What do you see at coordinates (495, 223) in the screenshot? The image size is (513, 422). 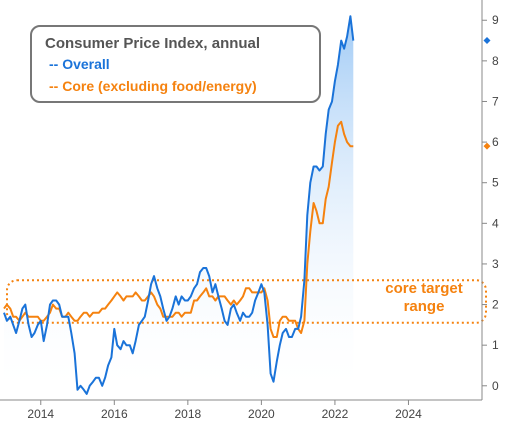 I see `y-tick-label: 4` at bounding box center [495, 223].